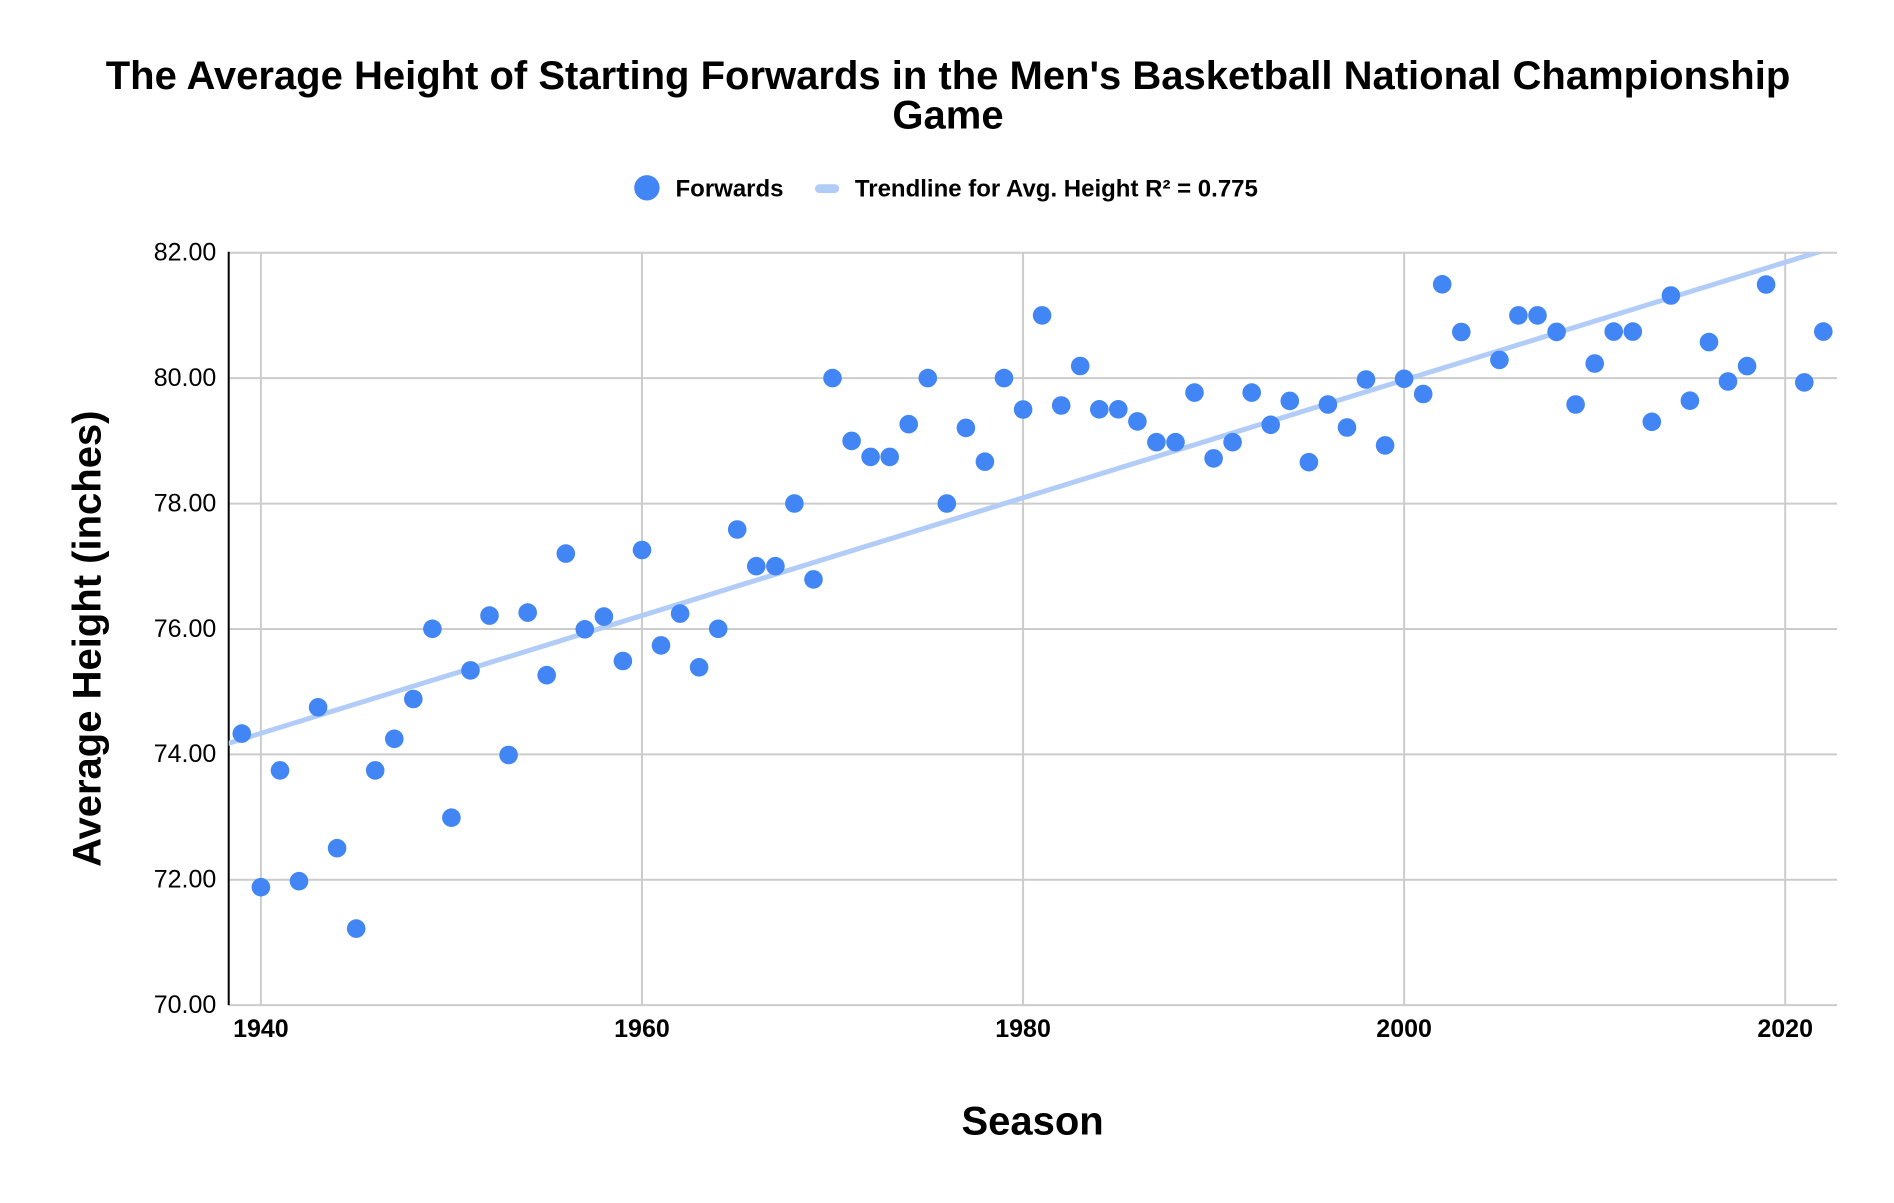 The height and width of the screenshot is (1203, 1894). What do you see at coordinates (185, 754) in the screenshot?
I see `svg-text: 74.00` at bounding box center [185, 754].